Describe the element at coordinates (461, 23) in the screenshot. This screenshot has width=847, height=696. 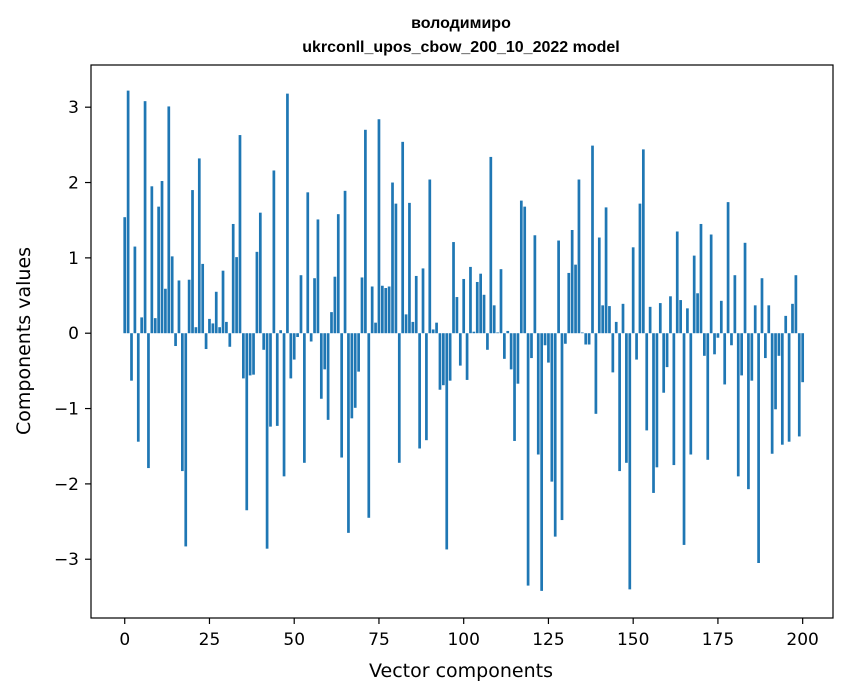
I see `chart-title-line1: володимиро` at that location.